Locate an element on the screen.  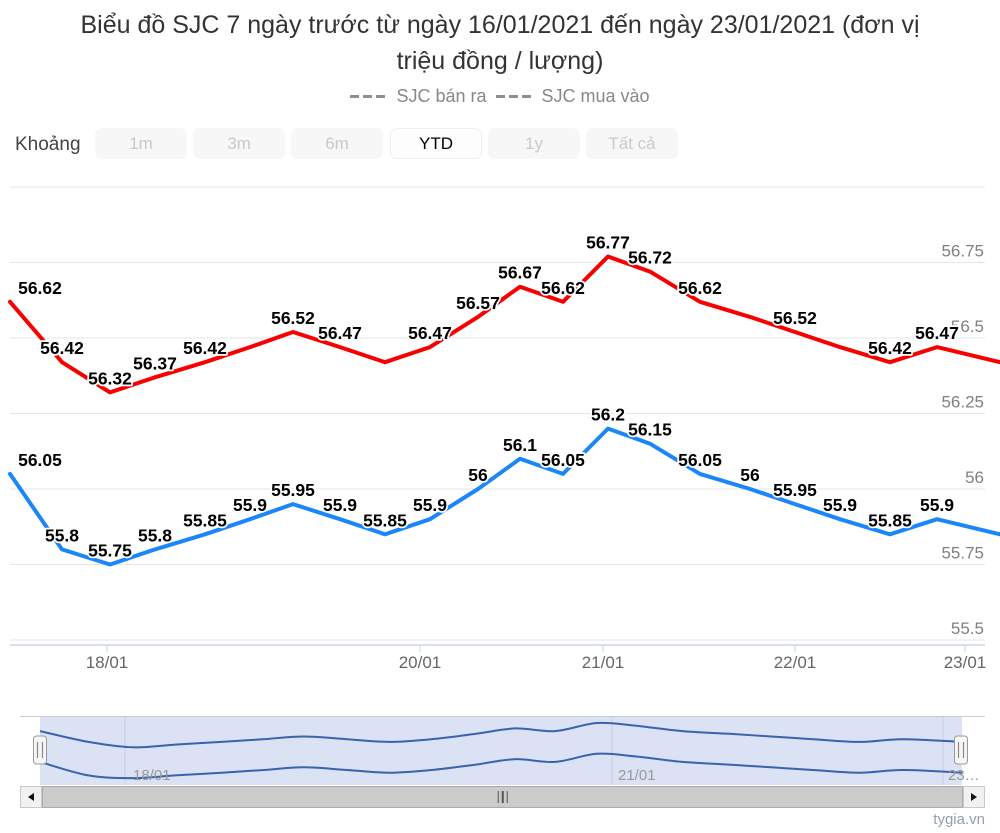
navigator-right-handle is located at coordinates (961, 750).